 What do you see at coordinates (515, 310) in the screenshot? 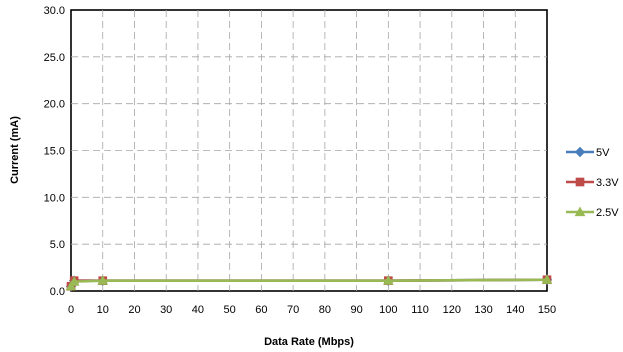
I see `x-tick-label: 140` at bounding box center [515, 310].